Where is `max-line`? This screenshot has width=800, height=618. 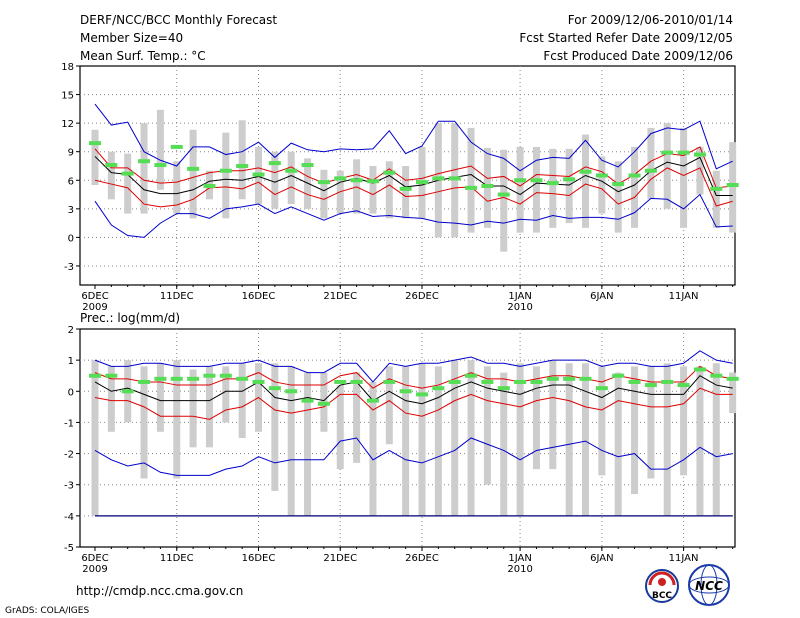 max-line is located at coordinates (413, 366).